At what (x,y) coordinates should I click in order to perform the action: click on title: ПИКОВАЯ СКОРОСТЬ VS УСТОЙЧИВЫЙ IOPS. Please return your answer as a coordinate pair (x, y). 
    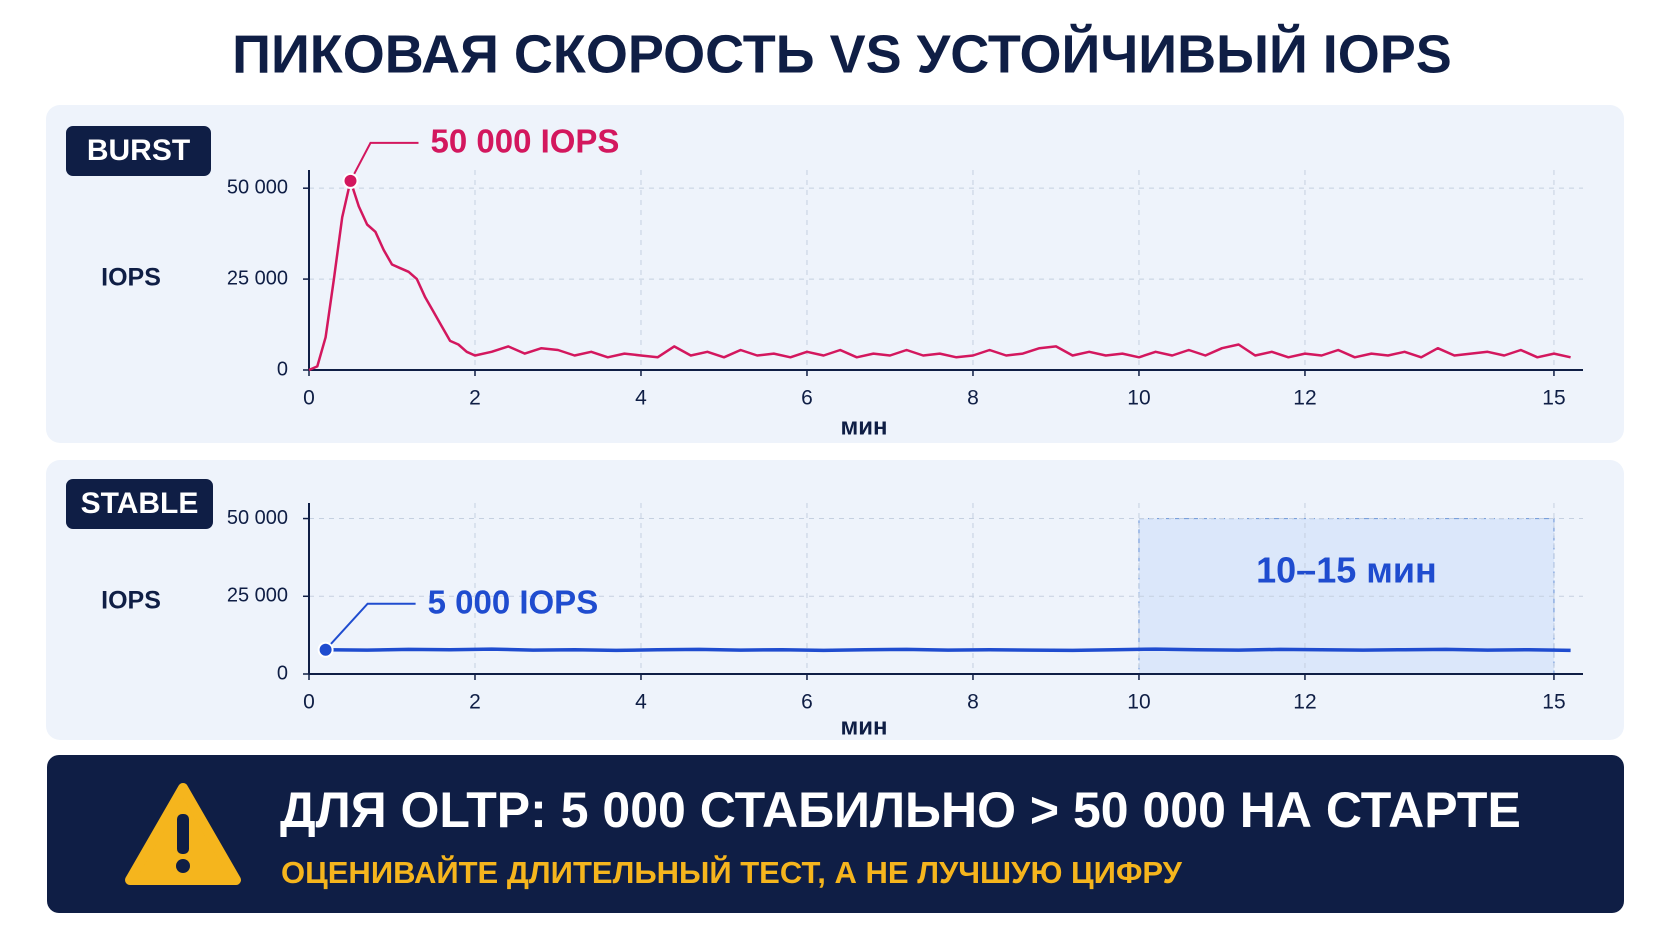
    Looking at the image, I should click on (842, 53).